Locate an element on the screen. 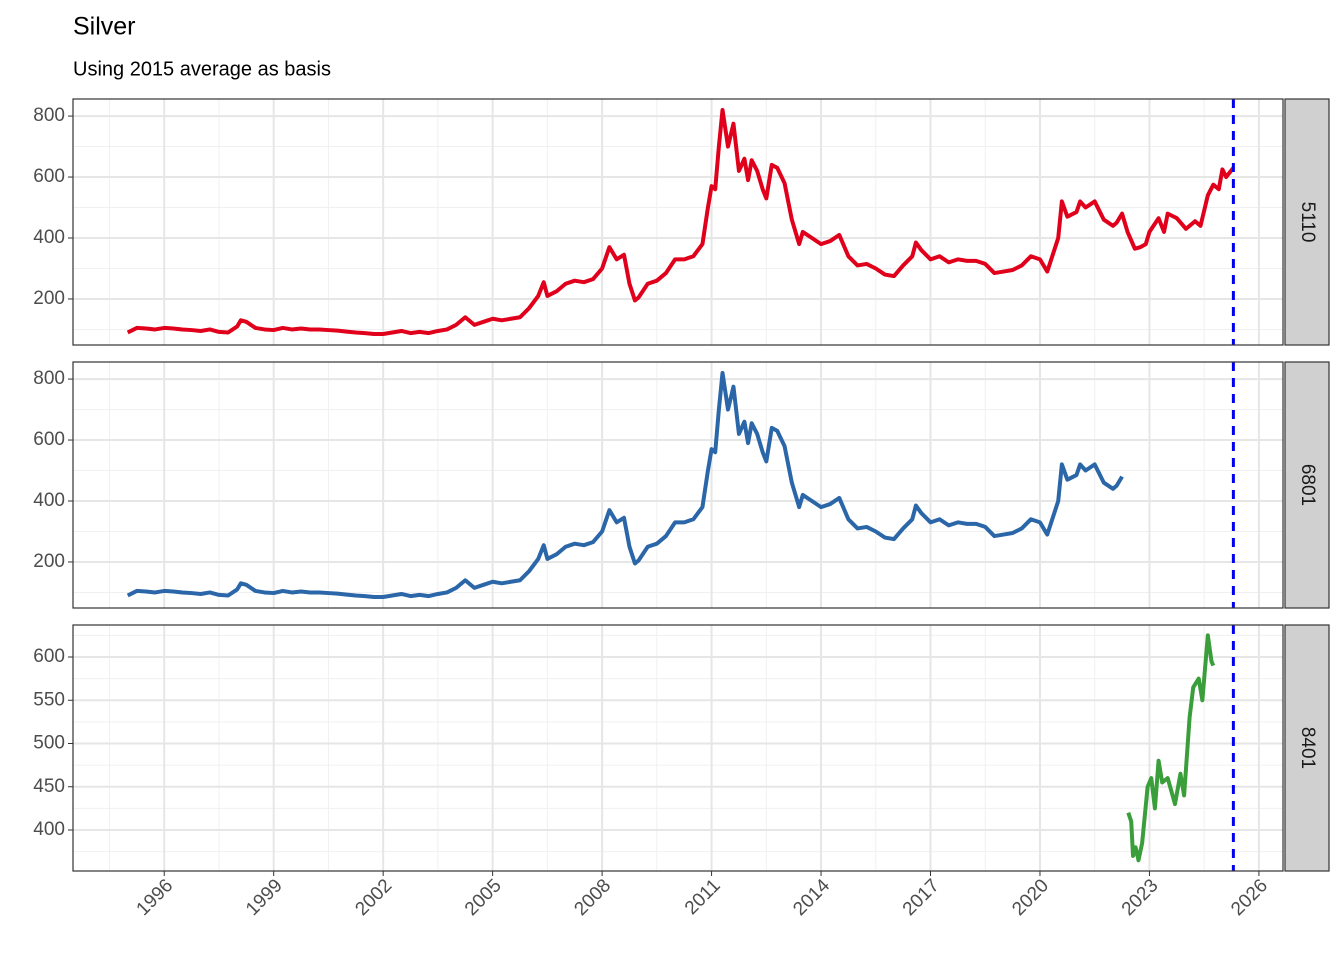 This screenshot has height=965, width=1344. x-tick-label: 2008 is located at coordinates (592, 897).